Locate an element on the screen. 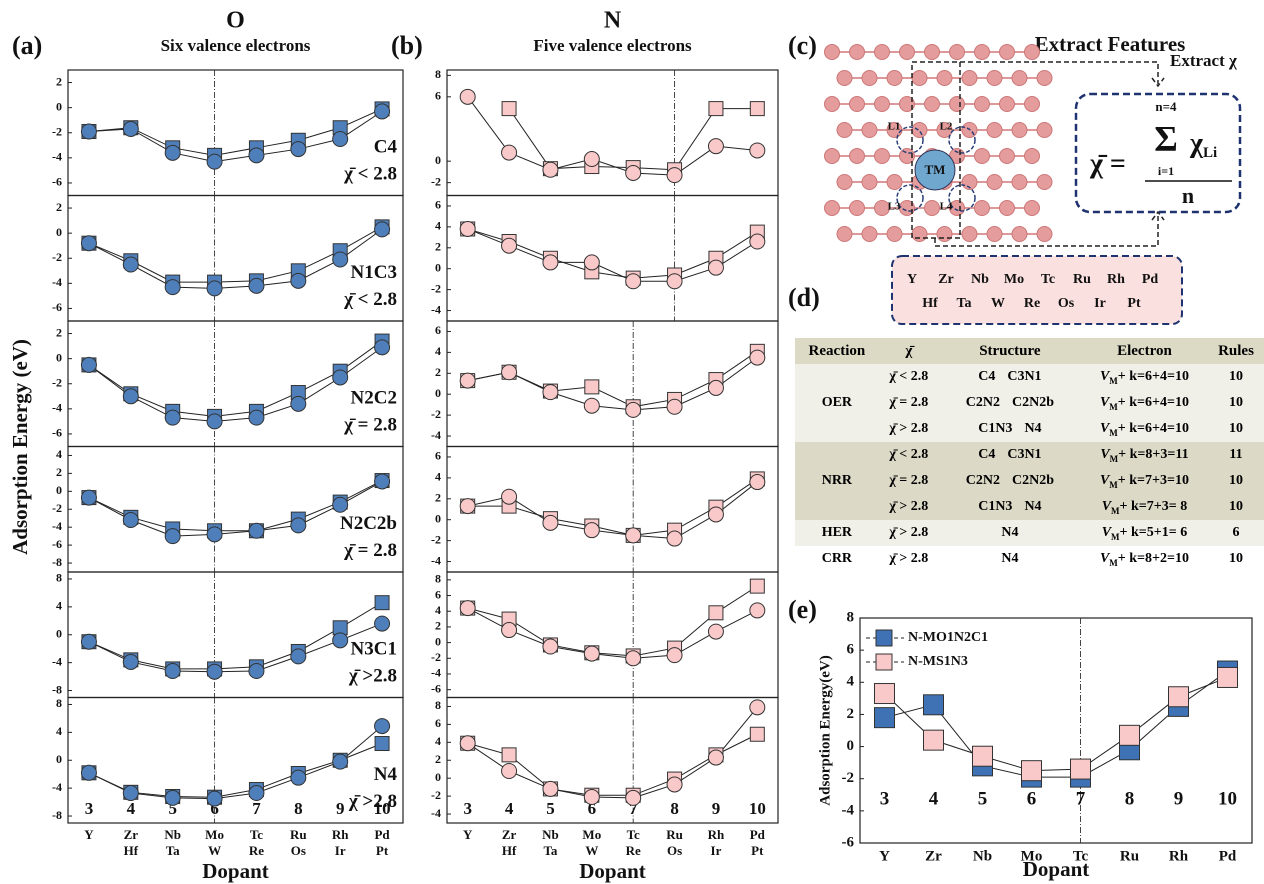 The width and height of the screenshot is (1264, 884). table-row: χ̄ > 2.8 C1N3 N4 VM+ k=7+3= 8 10 is located at coordinates (1029, 507).